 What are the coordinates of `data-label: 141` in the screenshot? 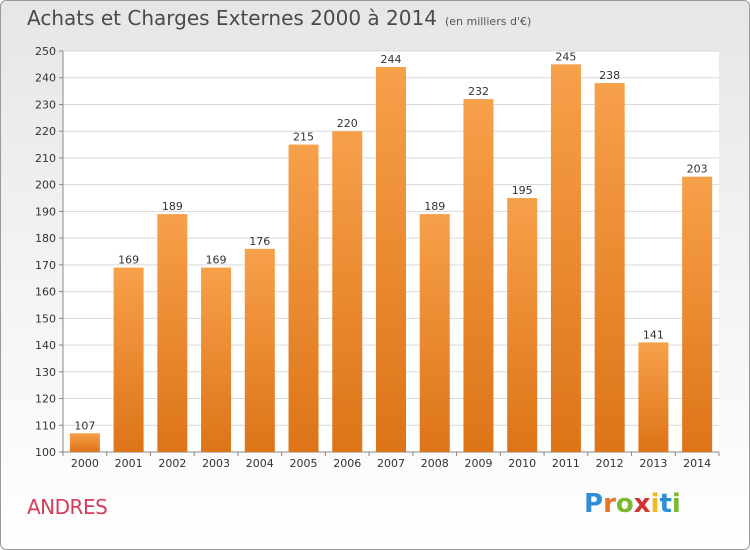 It's located at (653, 334).